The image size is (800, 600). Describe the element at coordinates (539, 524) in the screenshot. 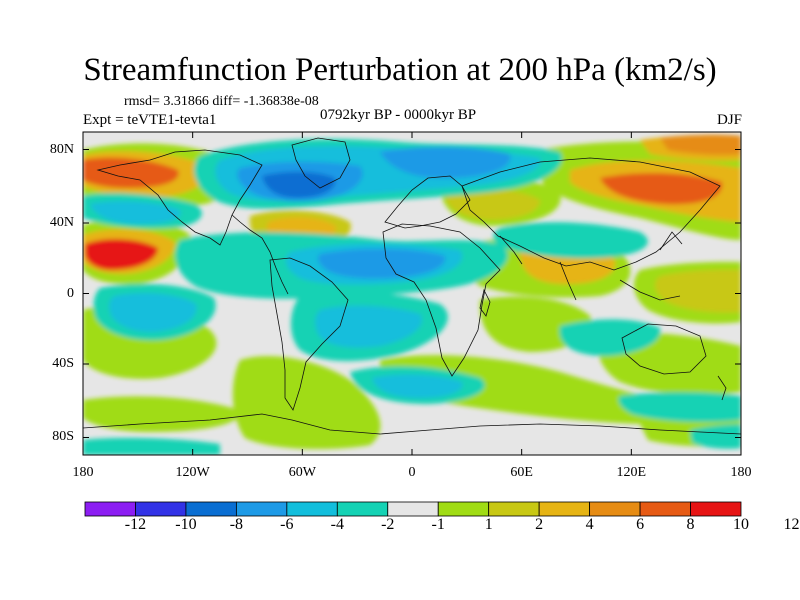

I see `colorbar-label: 2` at that location.